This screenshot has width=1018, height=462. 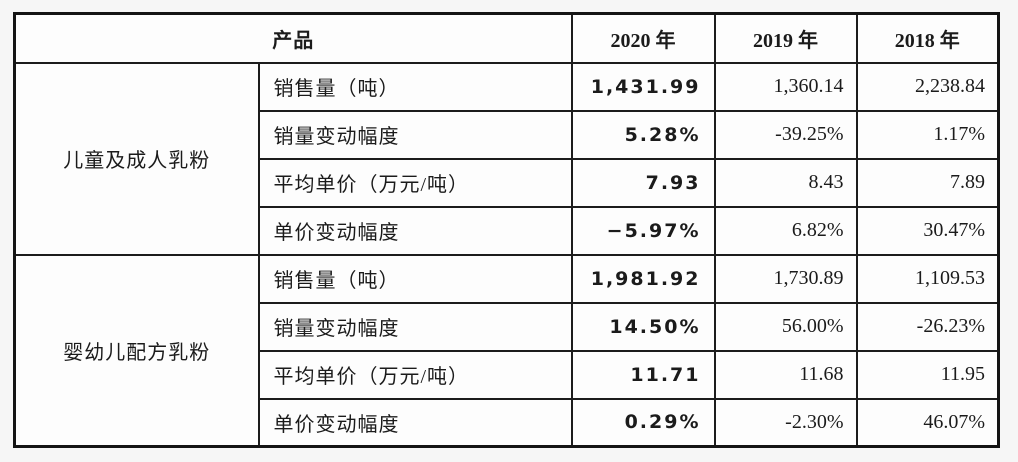 What do you see at coordinates (136, 158) in the screenshot?
I see `group-cell-children-adult-milk-powder: 儿童及成人乳粉` at bounding box center [136, 158].